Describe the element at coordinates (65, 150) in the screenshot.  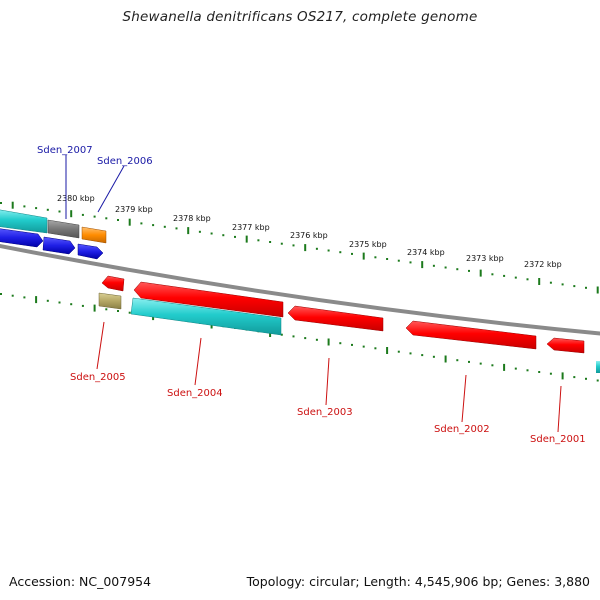
I see `gene-label-sden-2007: Sden_2007` at that location.